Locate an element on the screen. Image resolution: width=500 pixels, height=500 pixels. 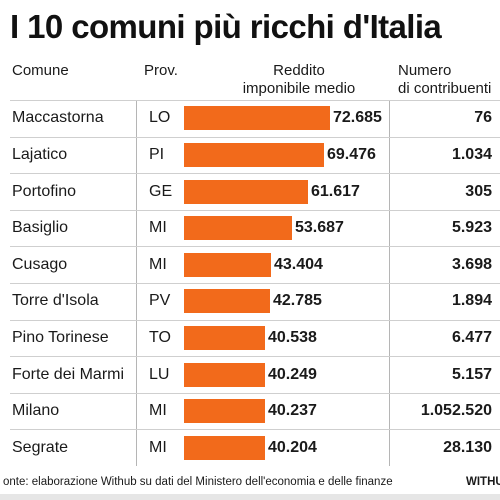
contribuenti-value: 1.052.520 is located at coordinates (456, 410).